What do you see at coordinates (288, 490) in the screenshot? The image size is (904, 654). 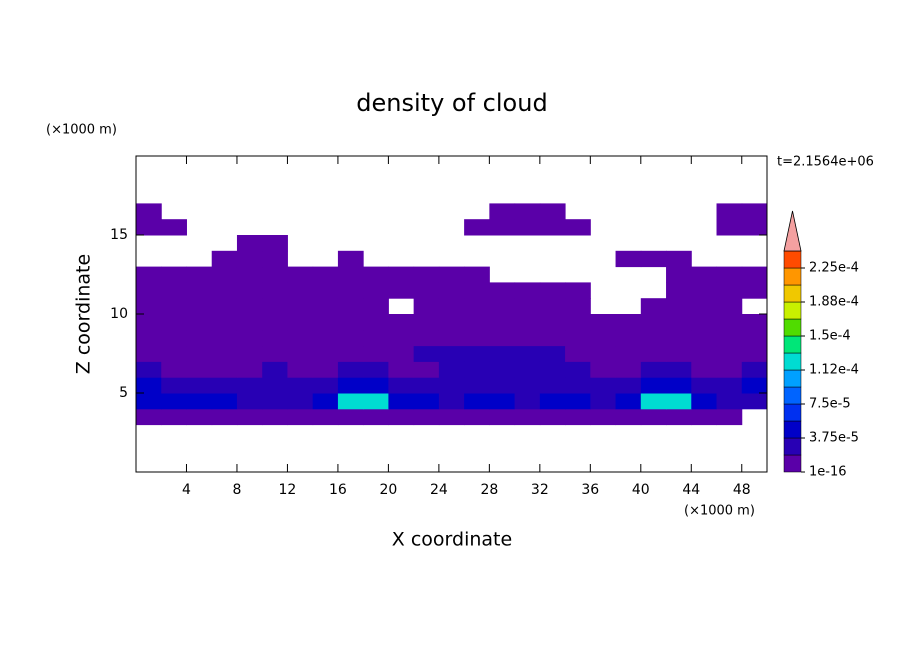 I see `x-tick-label: 12` at bounding box center [288, 490].